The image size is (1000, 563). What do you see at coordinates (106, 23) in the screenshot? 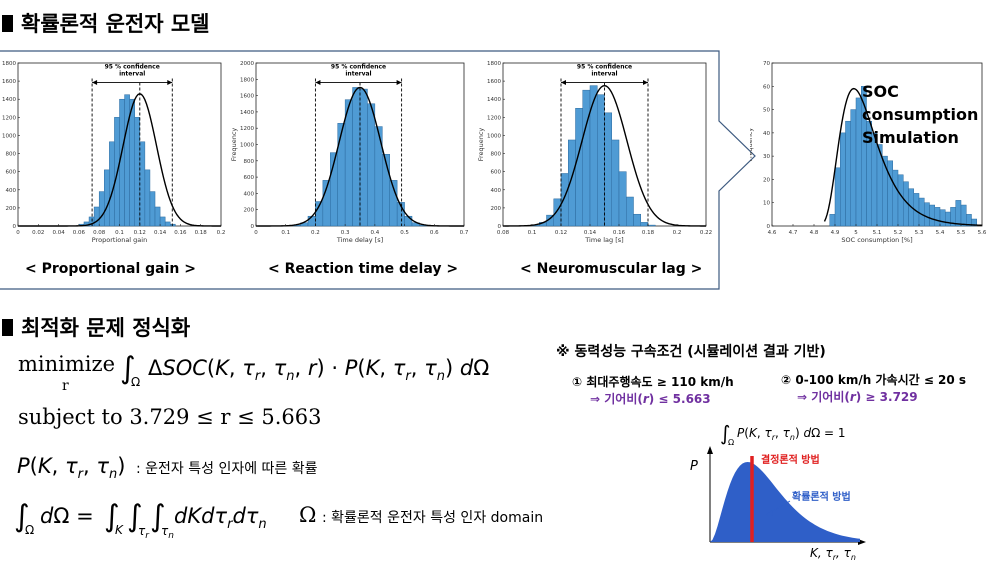
I see `section-title-driver-model: 확률론적 운전자 모델` at bounding box center [106, 23].